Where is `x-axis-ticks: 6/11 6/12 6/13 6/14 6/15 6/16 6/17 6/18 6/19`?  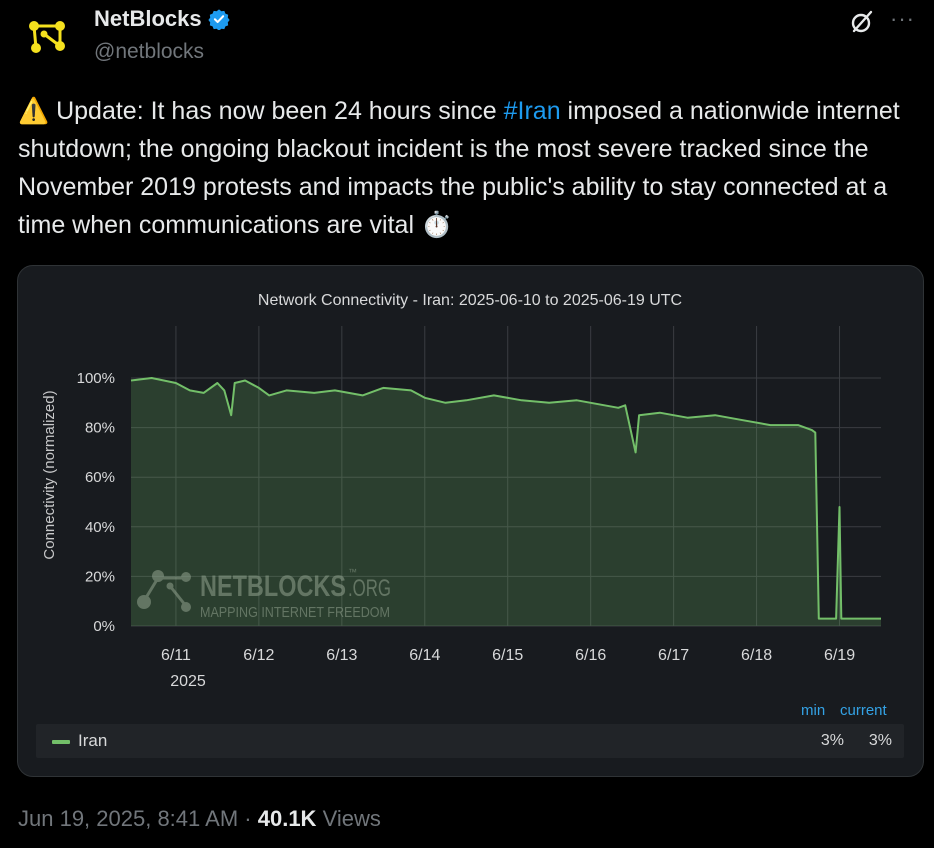 x-axis-ticks: 6/11 6/12 6/13 6/14 6/15 6/16 6/17 6/18 6/19 is located at coordinates (508, 655).